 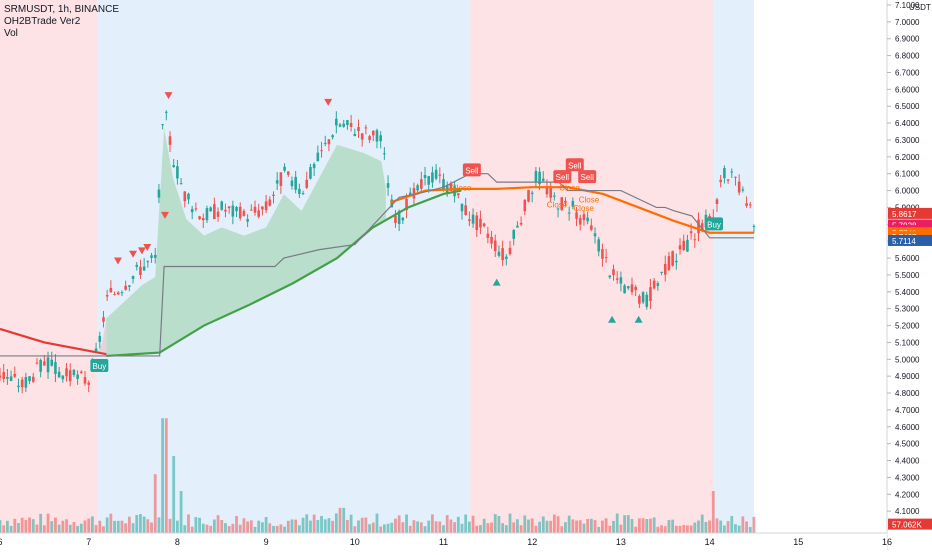 I want to click on chart-title: SRMUSDT, 1h, BINANCE, so click(x=62, y=9).